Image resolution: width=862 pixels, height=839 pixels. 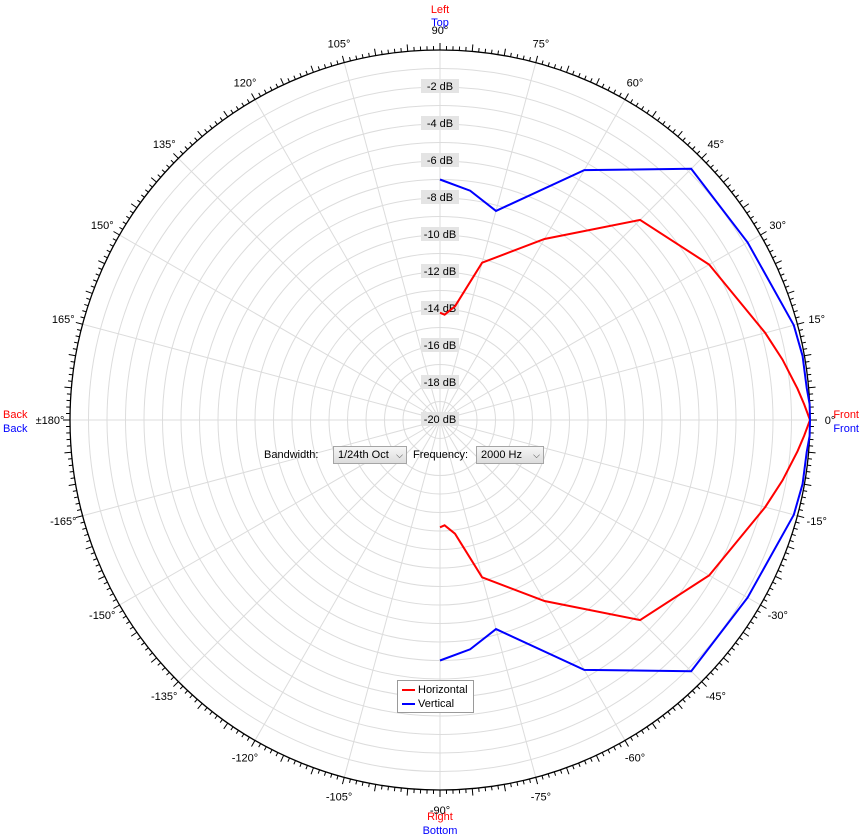 I want to click on frequency-select: 2000 Hz ⌵, so click(x=510, y=455).